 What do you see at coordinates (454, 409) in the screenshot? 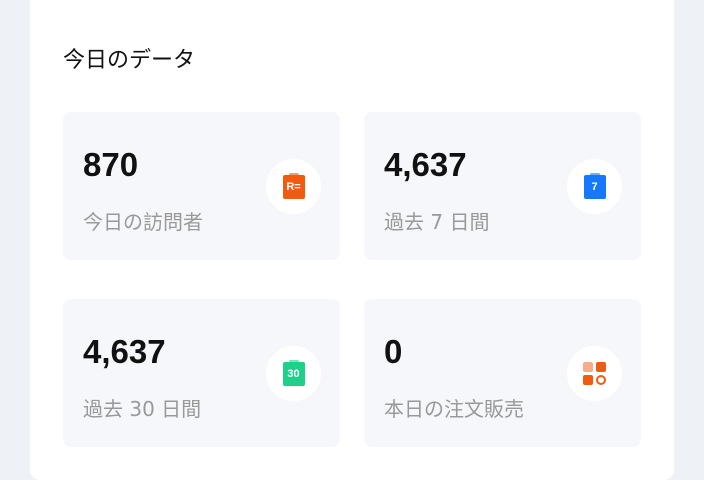
I see `stat-label: 本日の注文販売` at bounding box center [454, 409].